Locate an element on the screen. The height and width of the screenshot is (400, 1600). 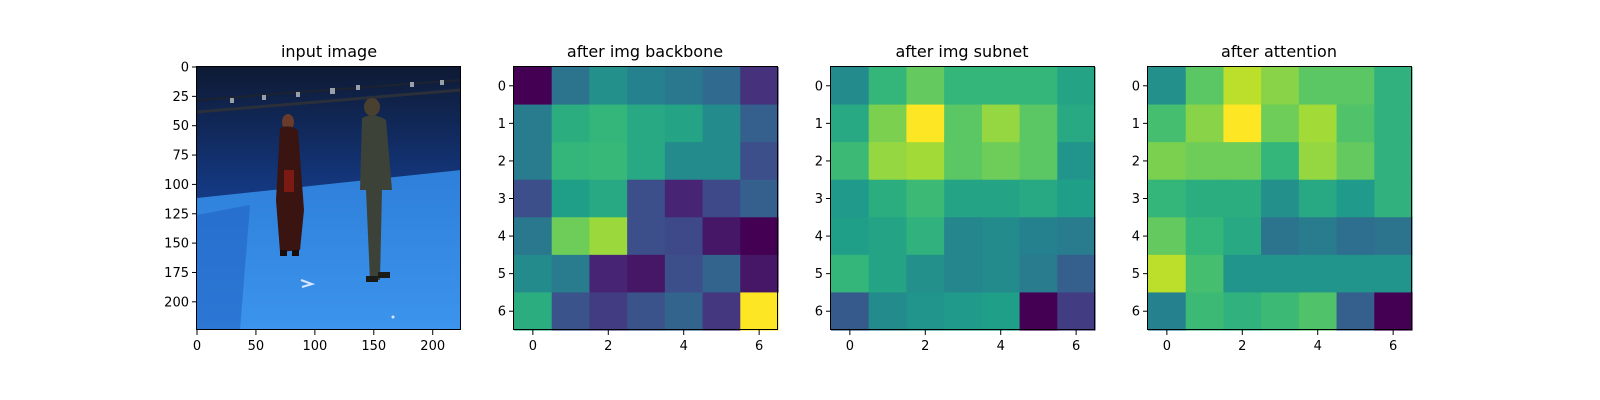
photo-person-man is located at coordinates (376, 190).